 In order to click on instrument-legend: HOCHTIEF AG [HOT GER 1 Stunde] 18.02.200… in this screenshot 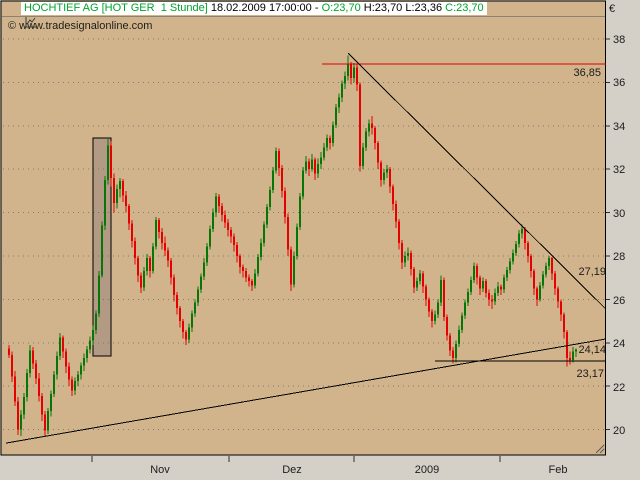, I will do `click(246, 14)`.